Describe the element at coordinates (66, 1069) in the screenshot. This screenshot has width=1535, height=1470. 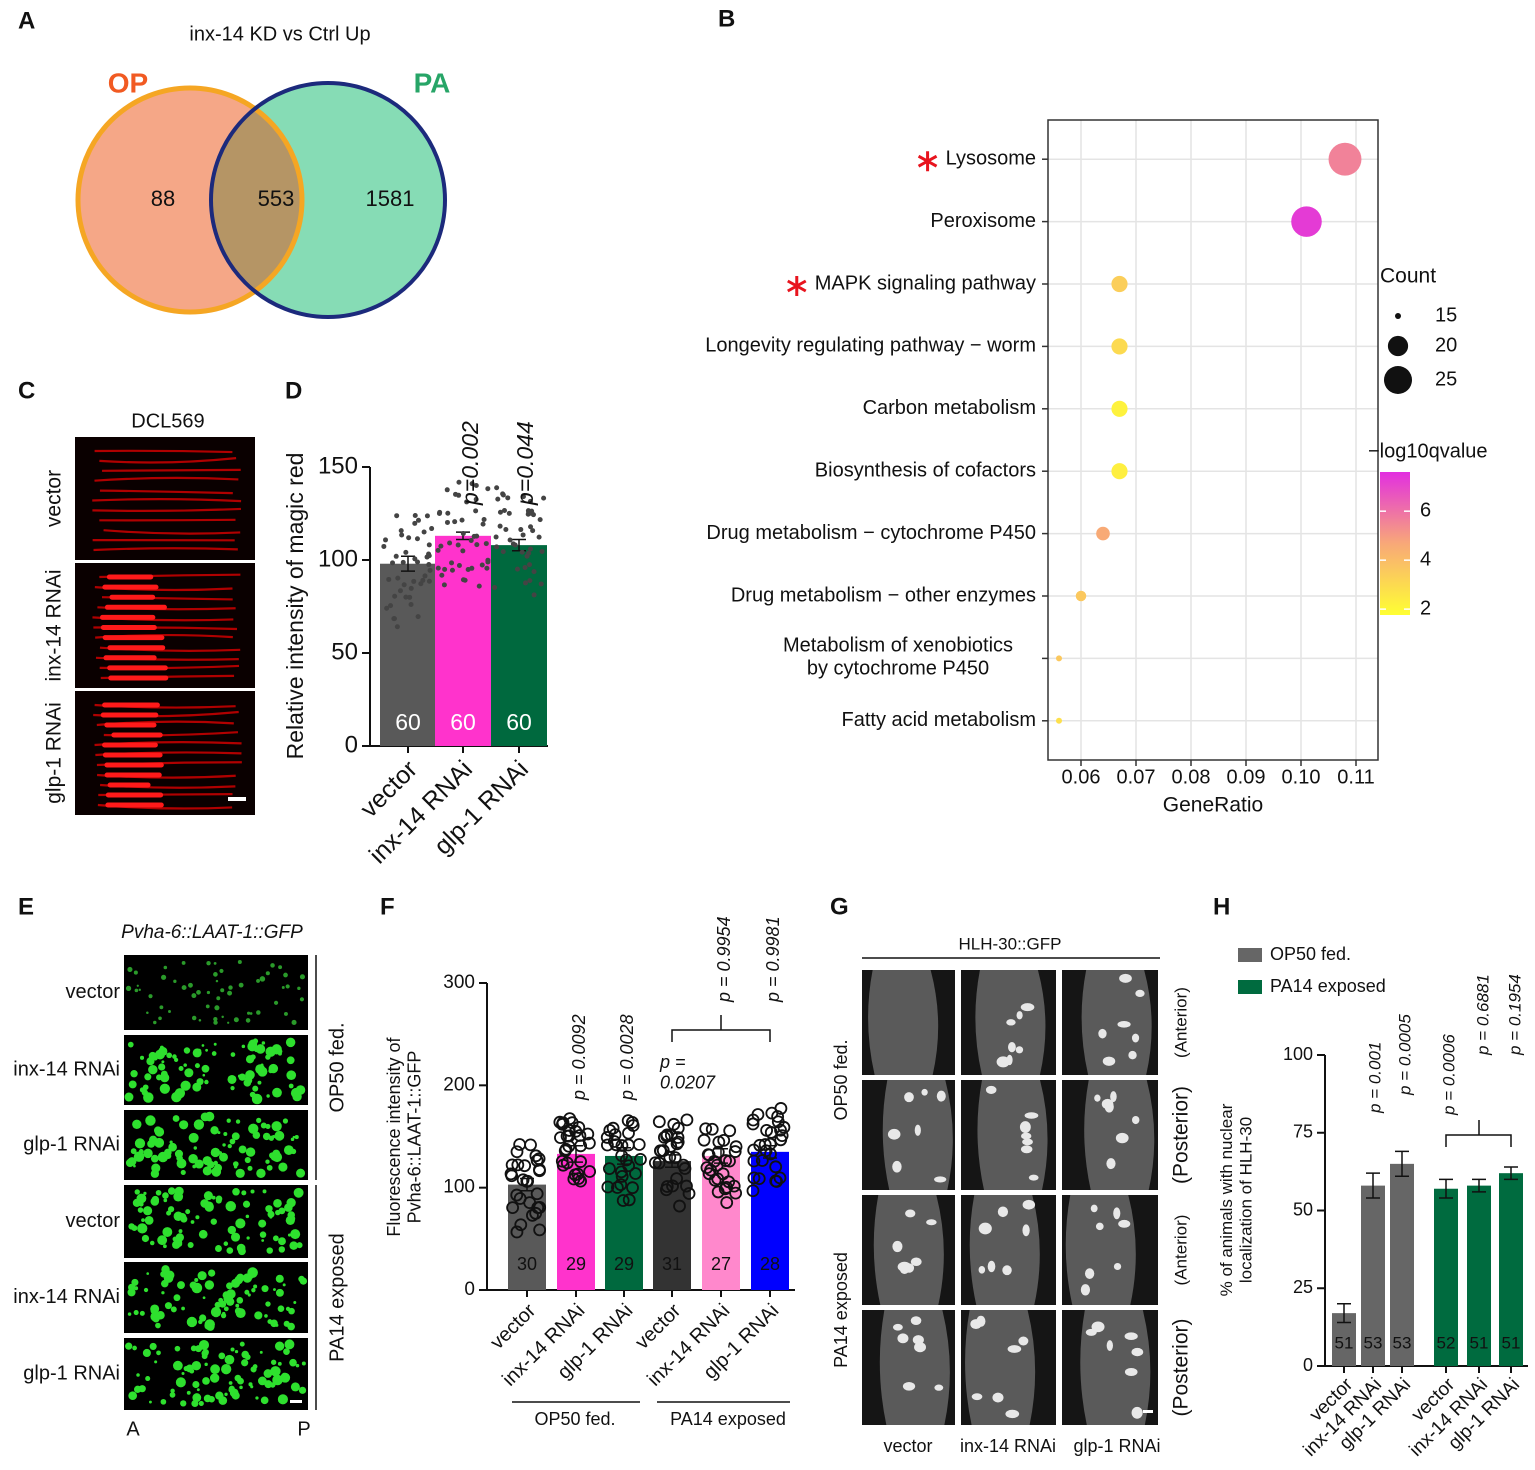
I see `row-label: inx-14 RNAi` at that location.